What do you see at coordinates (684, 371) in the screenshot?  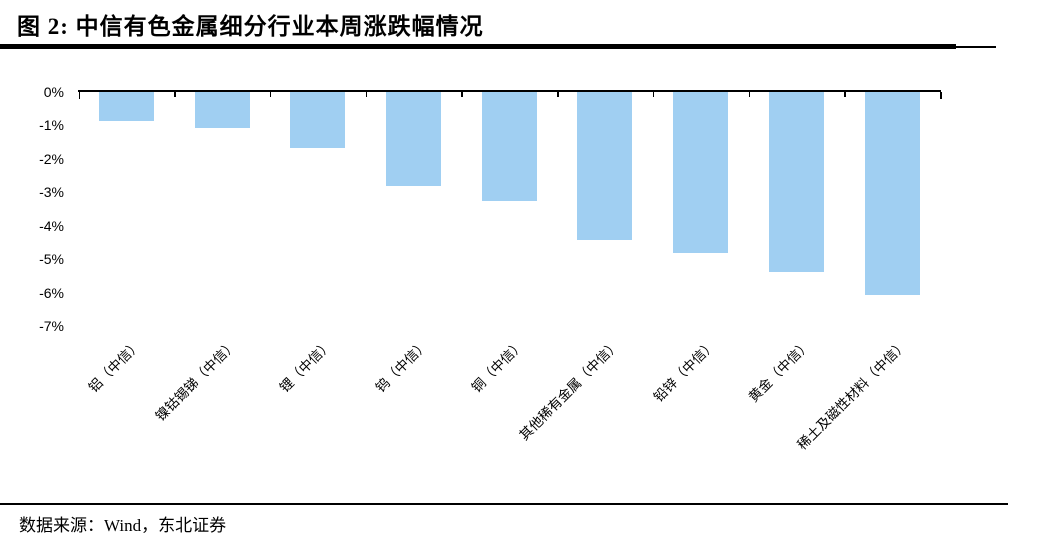 I see `x-axis-label: 铅锌（中信）` at bounding box center [684, 371].